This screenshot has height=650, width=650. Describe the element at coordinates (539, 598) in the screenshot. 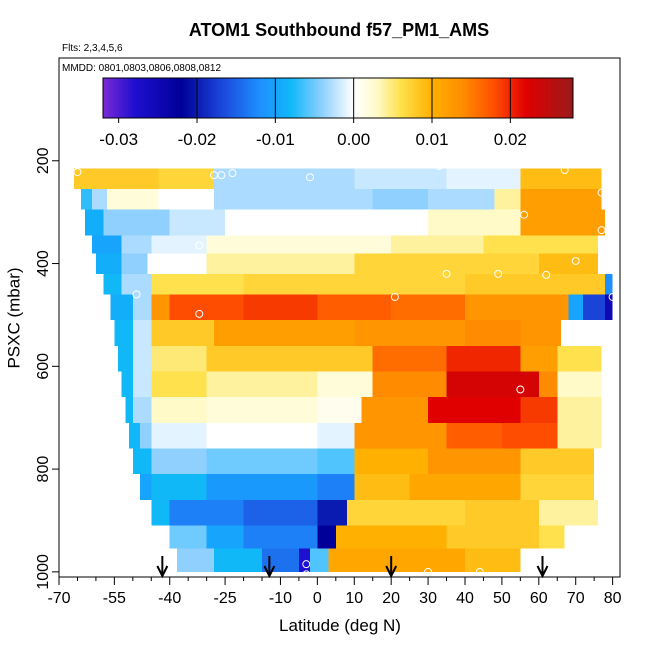

I see `x-tick-label: 60` at that location.